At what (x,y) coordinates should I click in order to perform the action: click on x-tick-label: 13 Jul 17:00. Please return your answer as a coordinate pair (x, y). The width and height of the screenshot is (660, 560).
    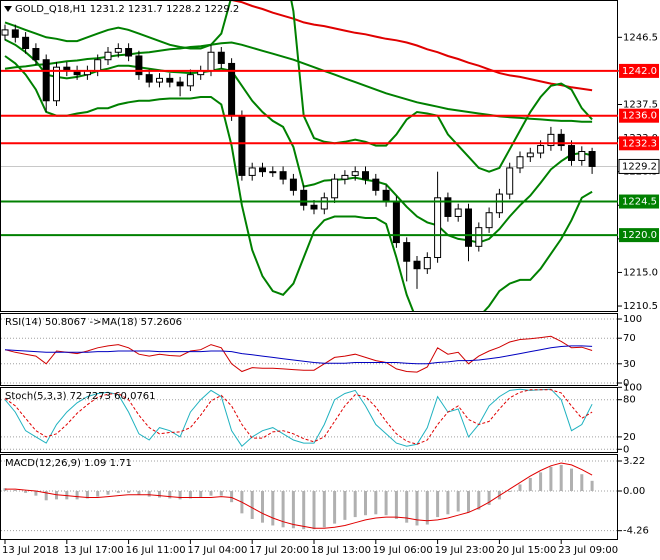
    Looking at the image, I should click on (94, 550).